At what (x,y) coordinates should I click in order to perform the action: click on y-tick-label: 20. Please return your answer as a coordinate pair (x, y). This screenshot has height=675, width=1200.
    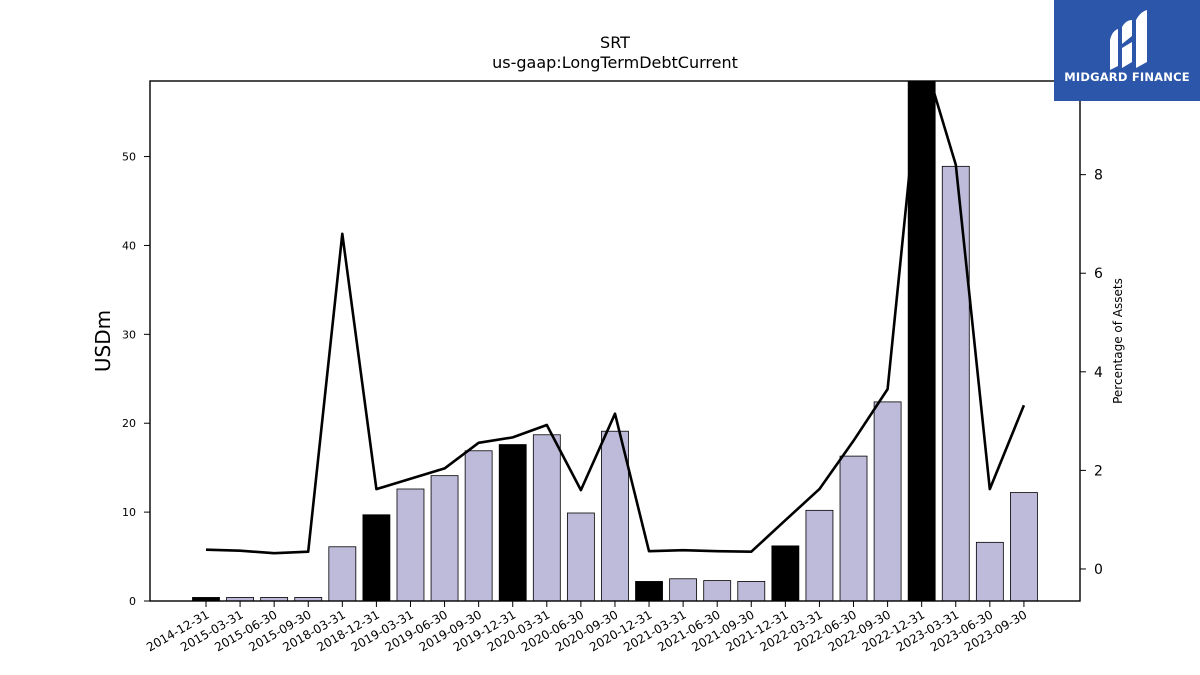
    Looking at the image, I should click on (129, 423).